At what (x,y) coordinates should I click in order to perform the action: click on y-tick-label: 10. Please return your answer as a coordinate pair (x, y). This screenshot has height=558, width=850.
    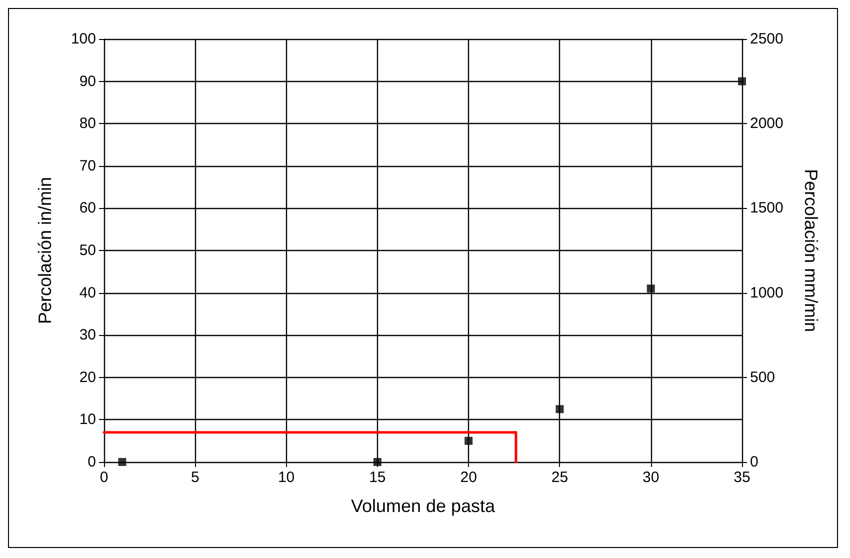
    Looking at the image, I should click on (87, 419).